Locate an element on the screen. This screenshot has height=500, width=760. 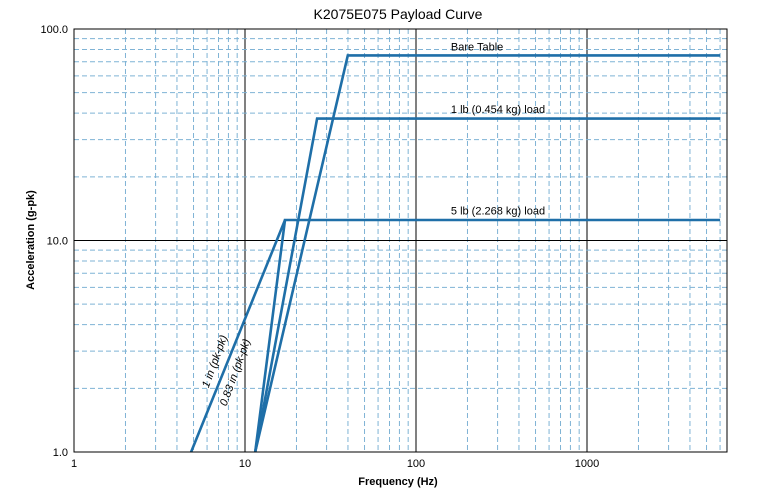
series-label: Bare Table is located at coordinates (477, 48).